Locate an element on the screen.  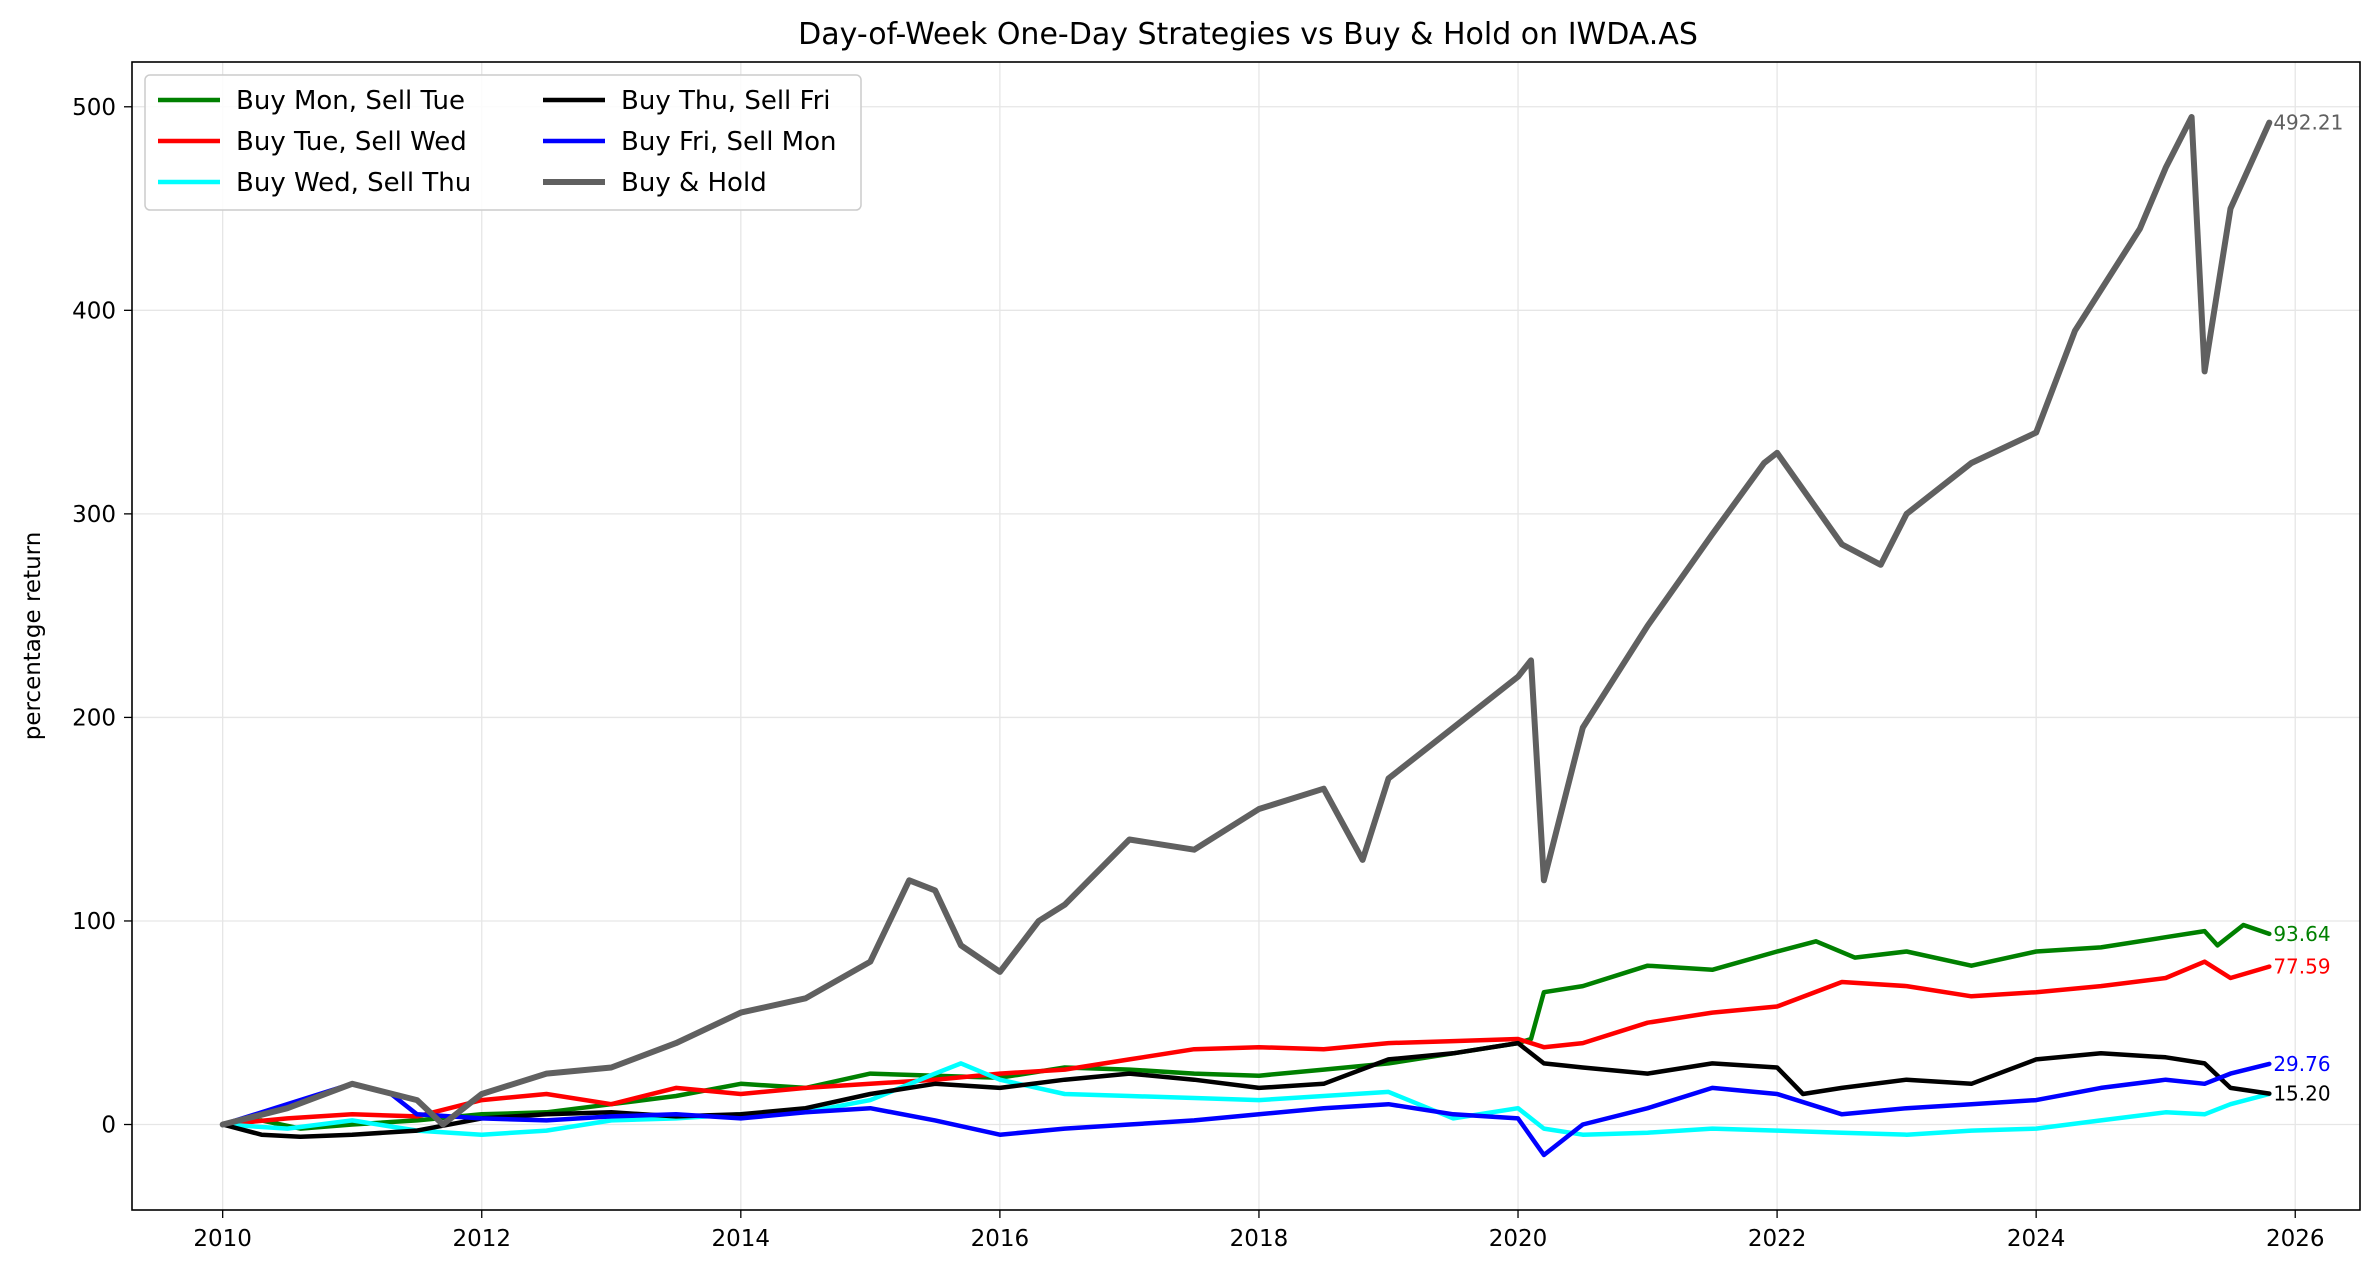
series-end-label: 29.76 is located at coordinates (2301, 1064).